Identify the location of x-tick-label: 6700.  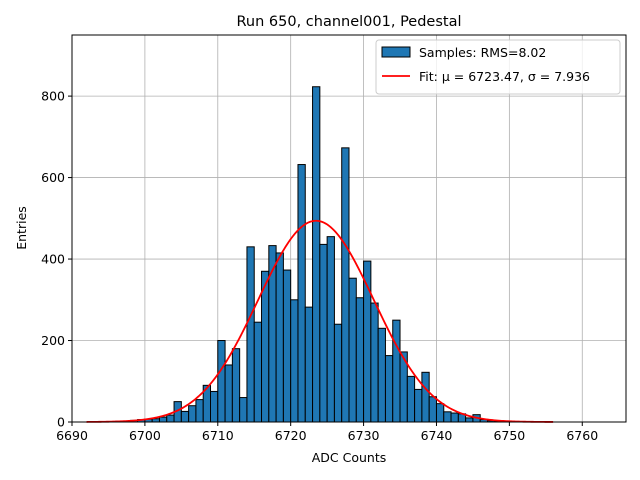
(145, 435).